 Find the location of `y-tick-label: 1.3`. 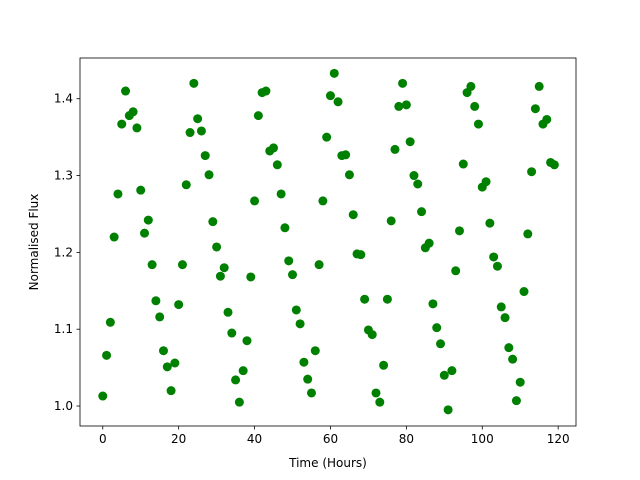

y-tick-label: 1.3 is located at coordinates (63, 176).